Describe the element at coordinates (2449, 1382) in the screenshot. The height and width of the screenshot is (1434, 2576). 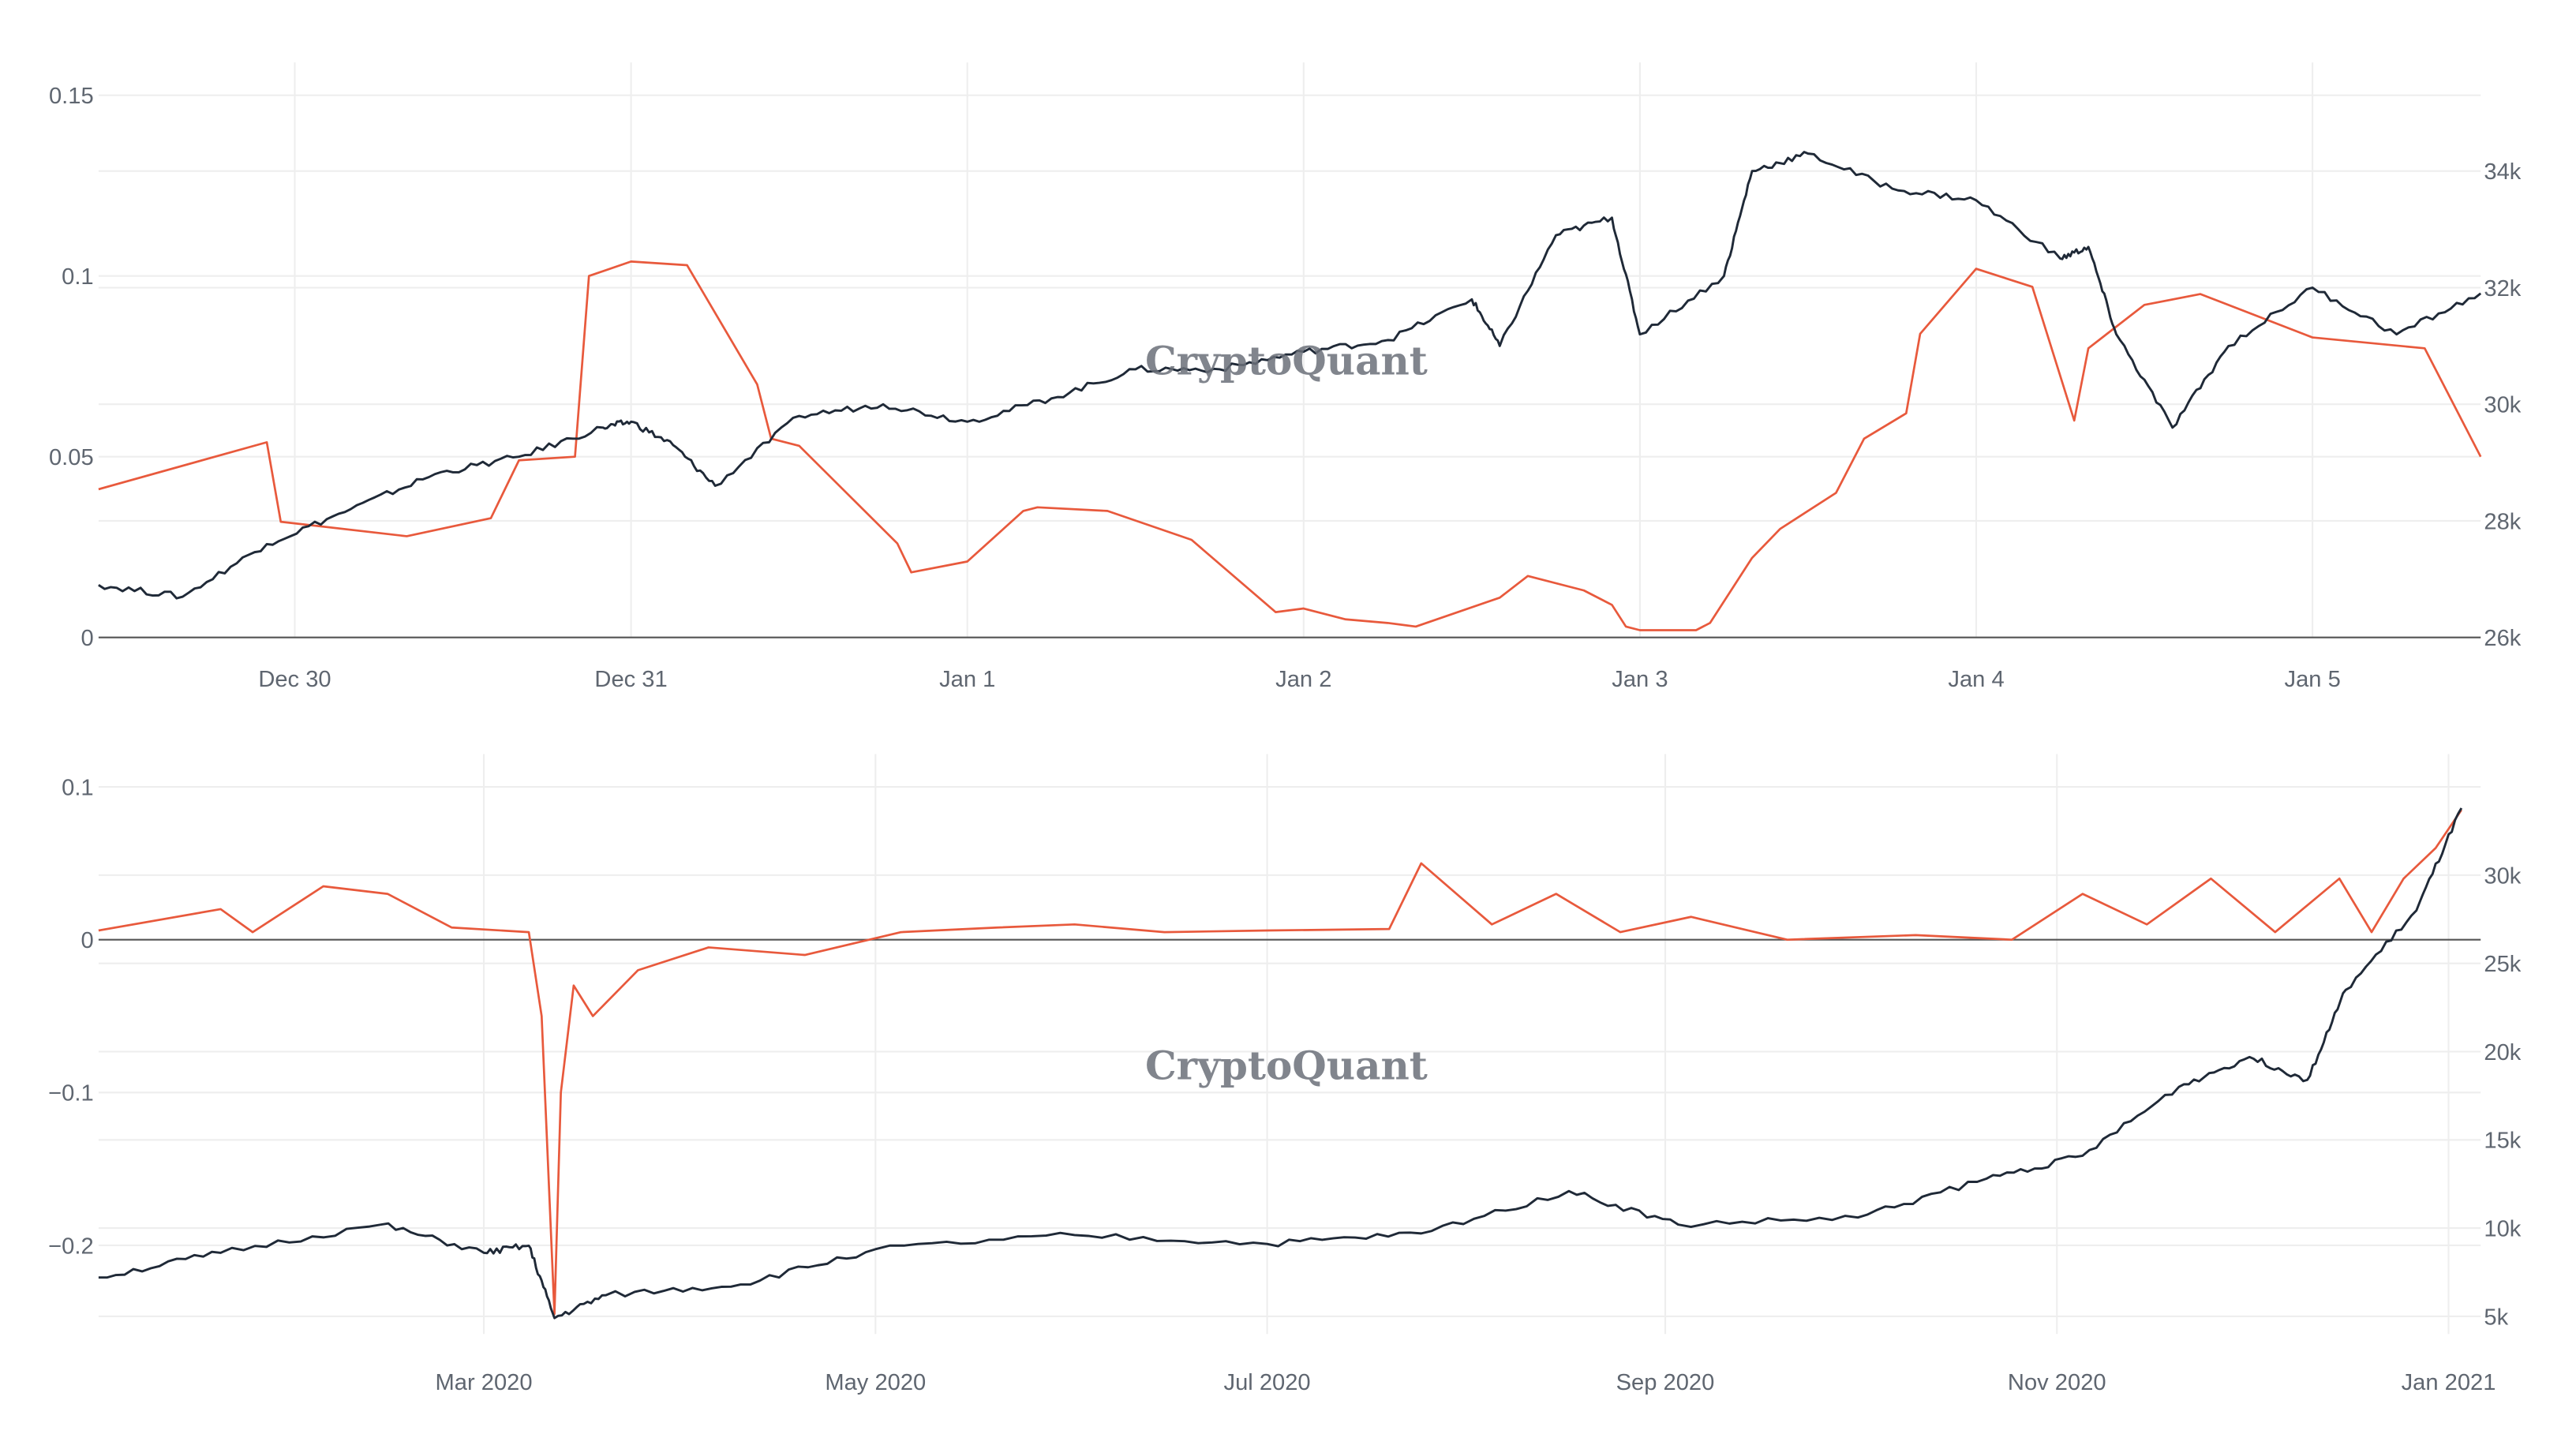
I see `x-tick-label: Jan 2021` at that location.